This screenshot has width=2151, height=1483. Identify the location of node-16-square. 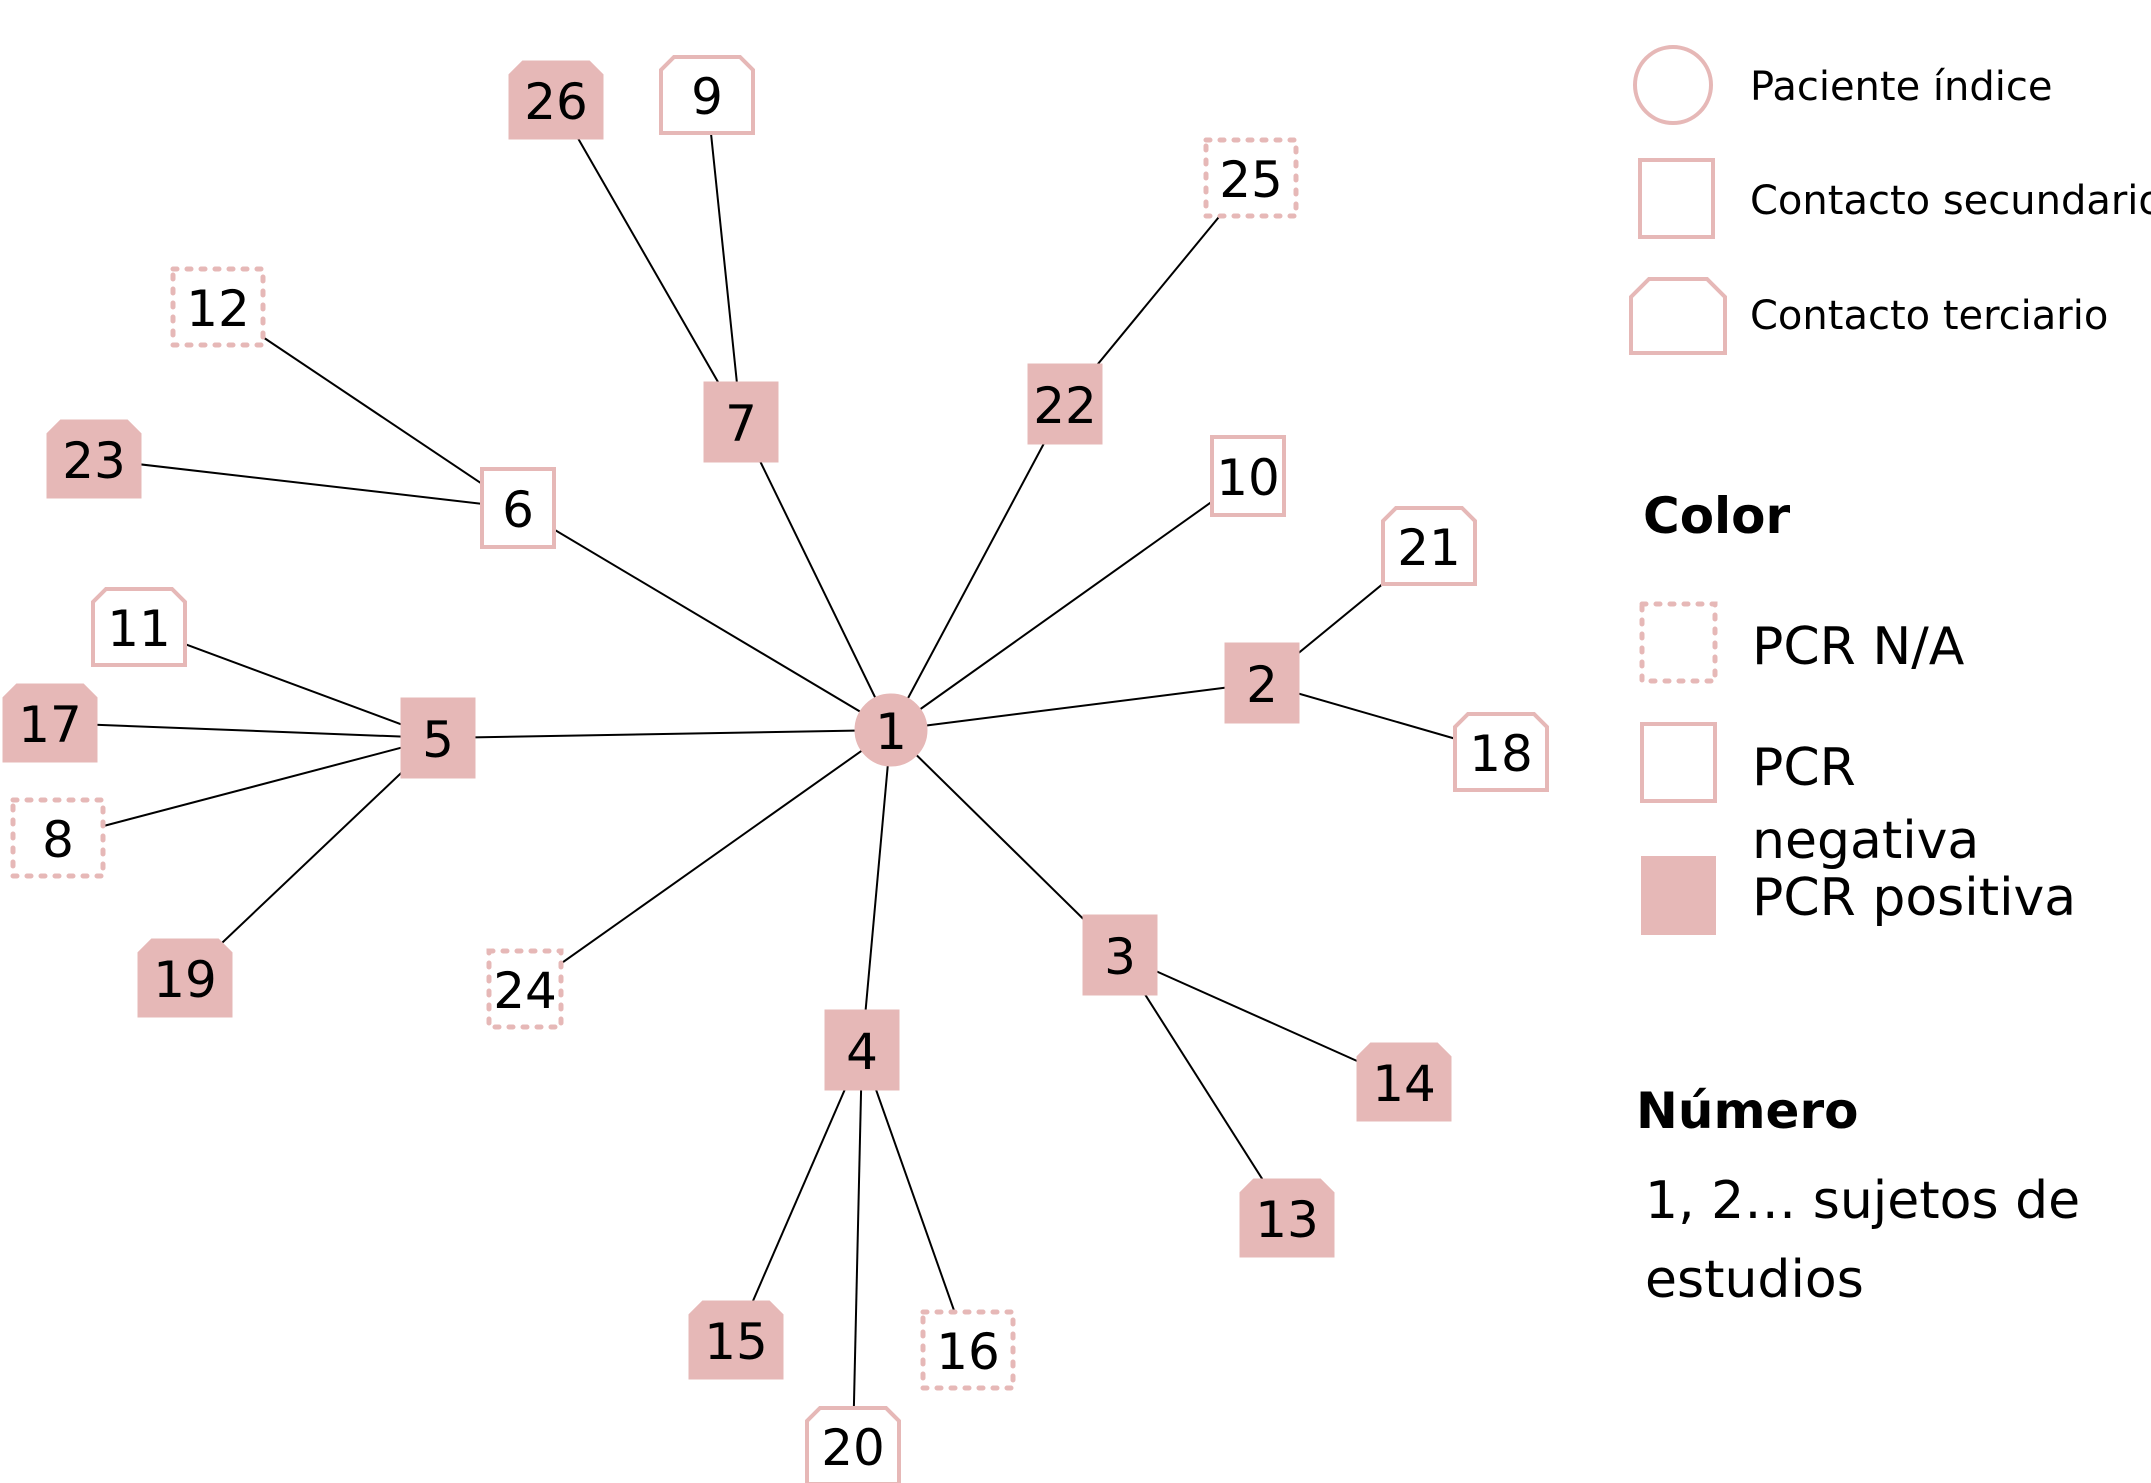
(968, 1350).